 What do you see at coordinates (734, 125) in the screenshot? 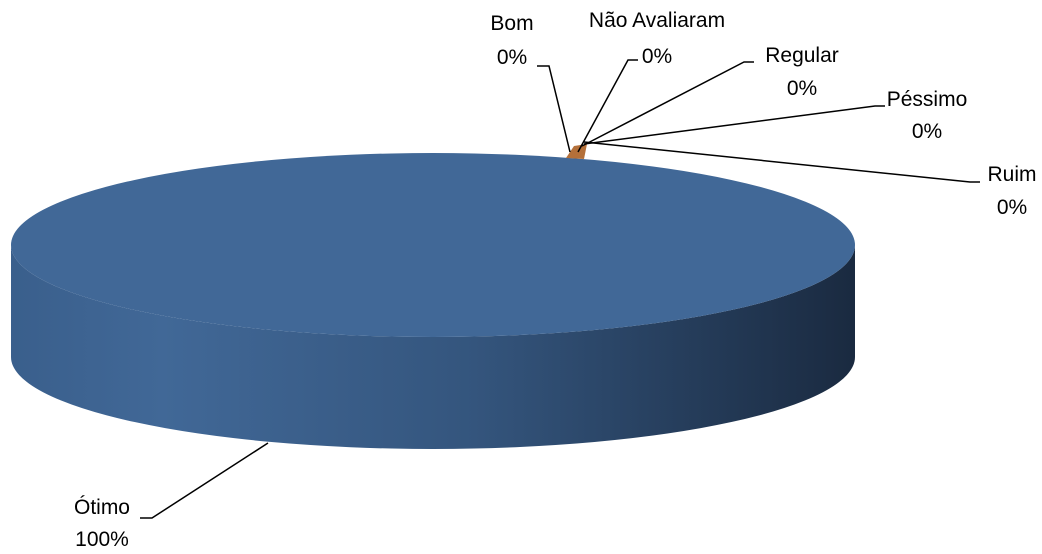
I see `leader-line-pessimo` at bounding box center [734, 125].